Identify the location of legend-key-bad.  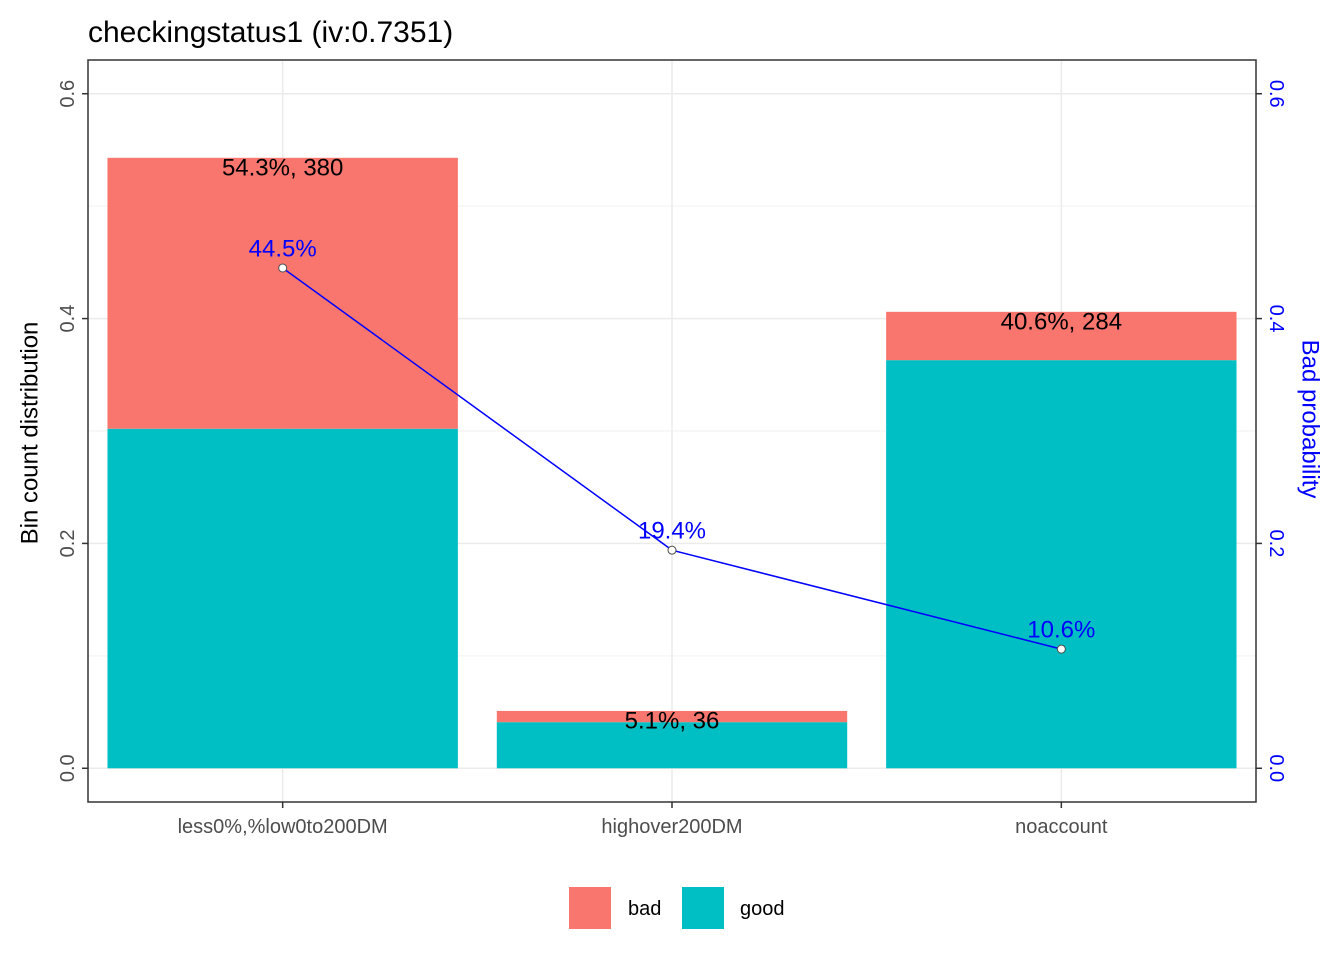
(590, 908).